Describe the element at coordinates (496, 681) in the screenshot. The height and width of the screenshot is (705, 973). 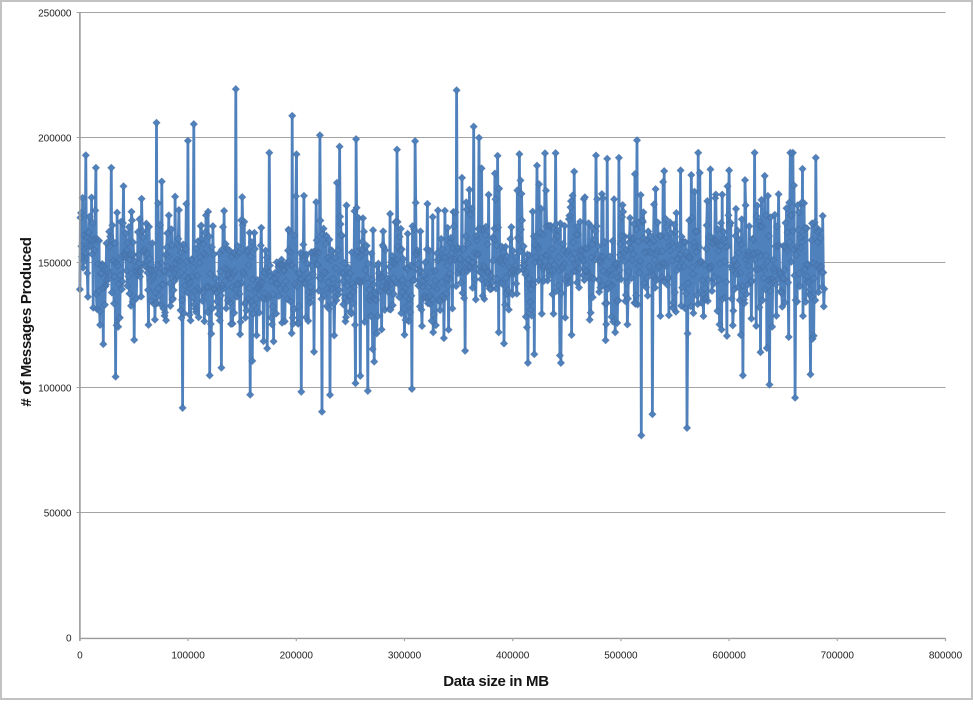
I see `svg-text: Data size in MB` at that location.